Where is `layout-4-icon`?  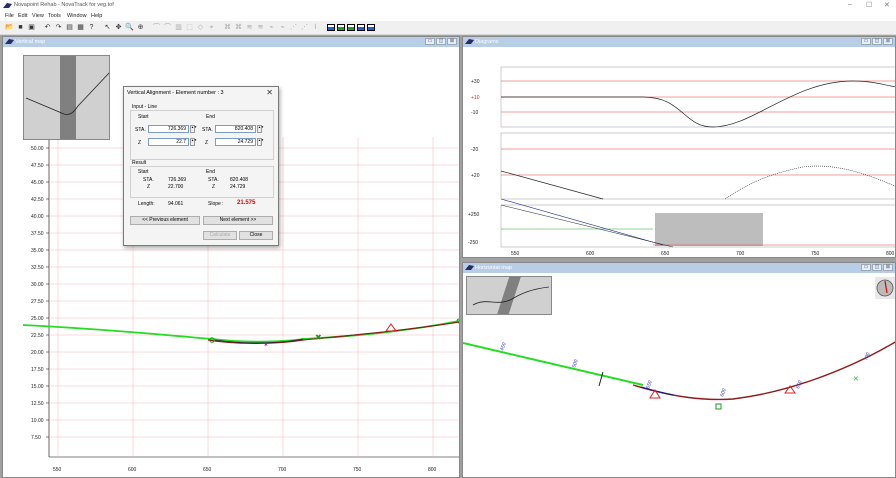
layout-4-icon is located at coordinates (361, 27).